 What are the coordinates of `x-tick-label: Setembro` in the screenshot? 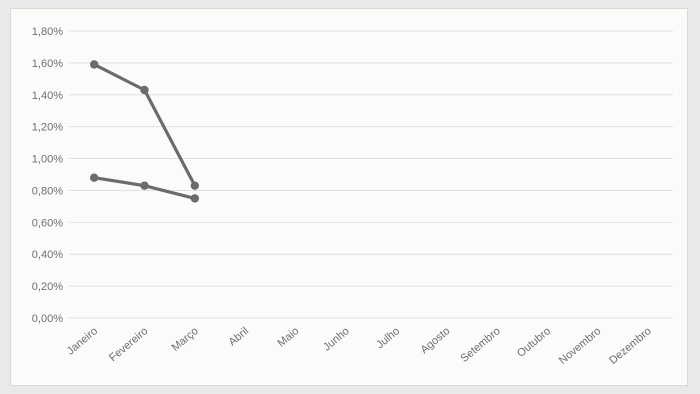 It's located at (481, 345).